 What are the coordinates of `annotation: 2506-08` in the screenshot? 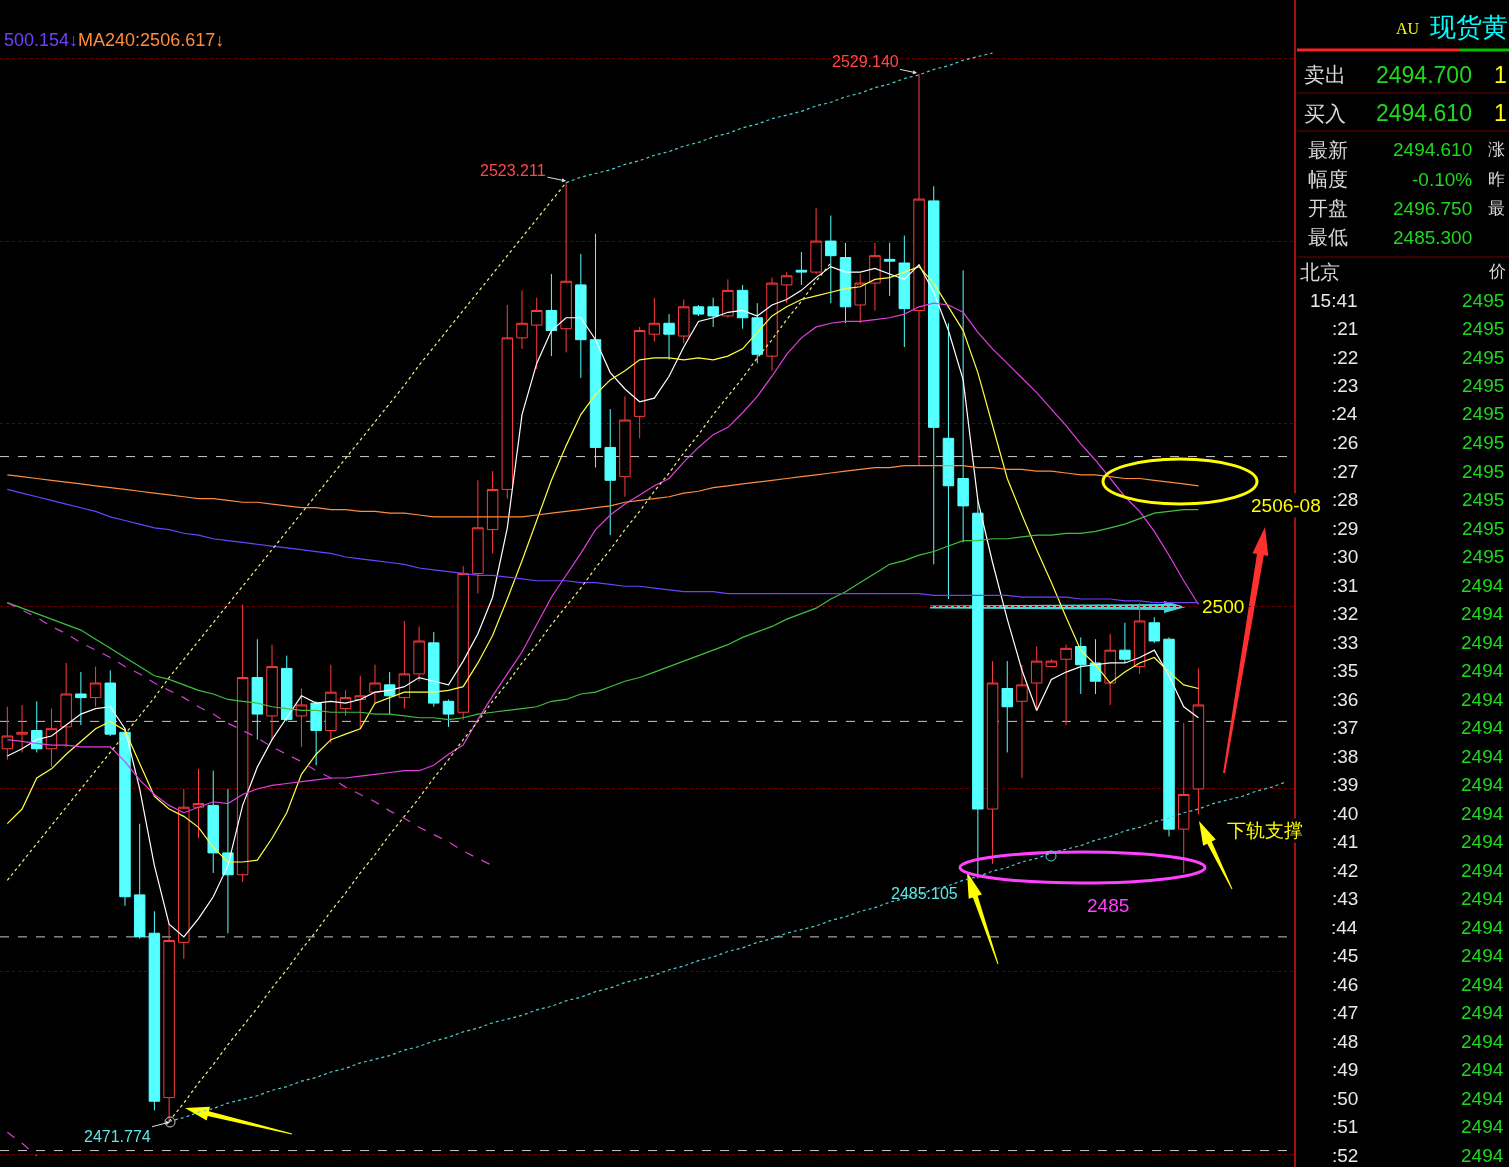 It's located at (1286, 505).